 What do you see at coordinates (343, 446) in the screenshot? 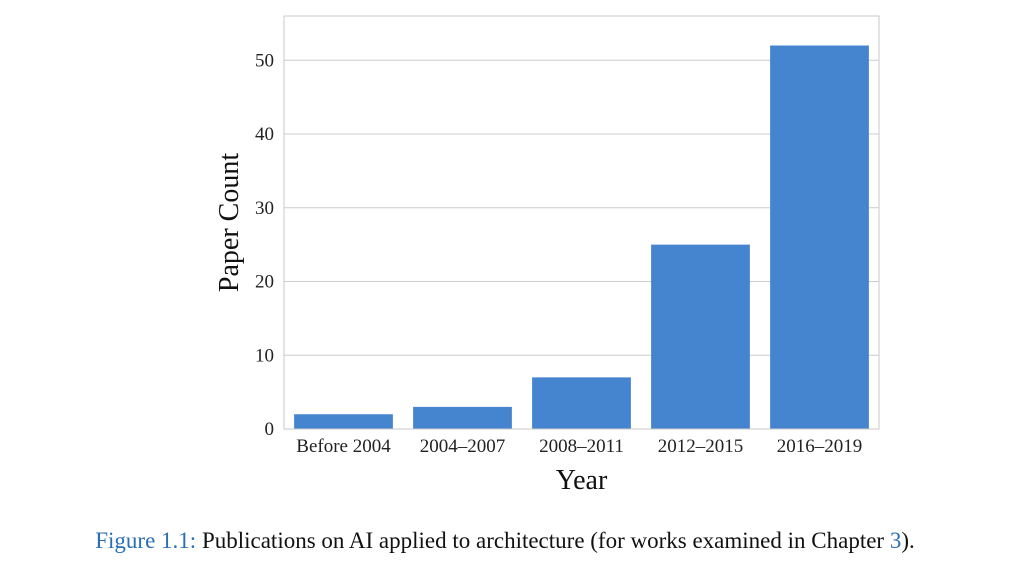
I see `x-tick-label: Before 2004` at bounding box center [343, 446].